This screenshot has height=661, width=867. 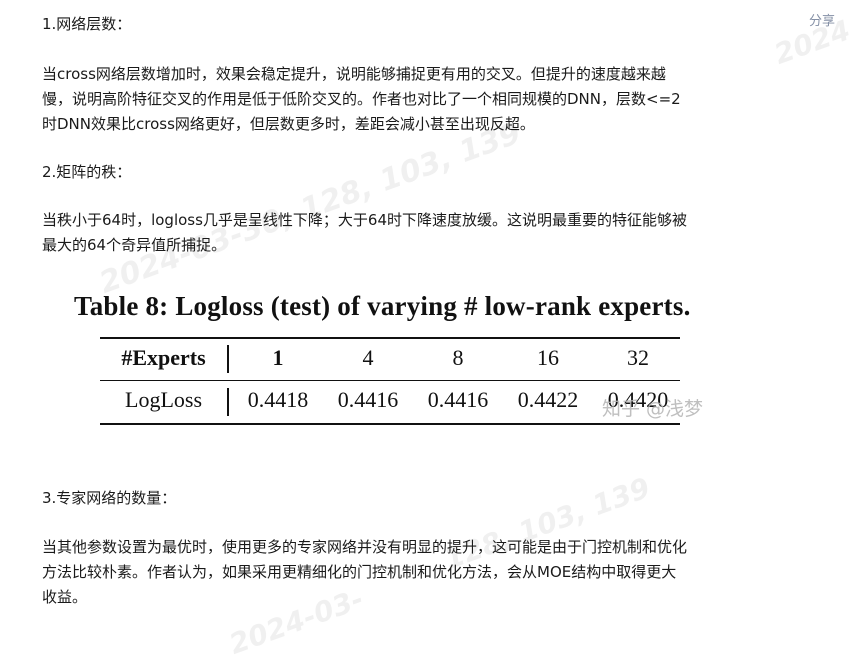 What do you see at coordinates (390, 338) in the screenshot?
I see `table-top-rule` at bounding box center [390, 338].